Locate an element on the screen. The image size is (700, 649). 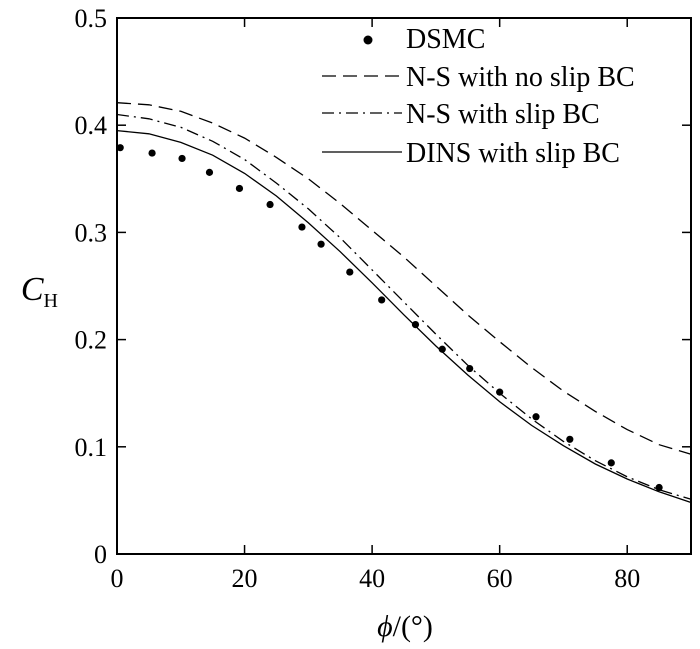
x-axis-title: ϕ/(°) is located at coordinates (405, 626).